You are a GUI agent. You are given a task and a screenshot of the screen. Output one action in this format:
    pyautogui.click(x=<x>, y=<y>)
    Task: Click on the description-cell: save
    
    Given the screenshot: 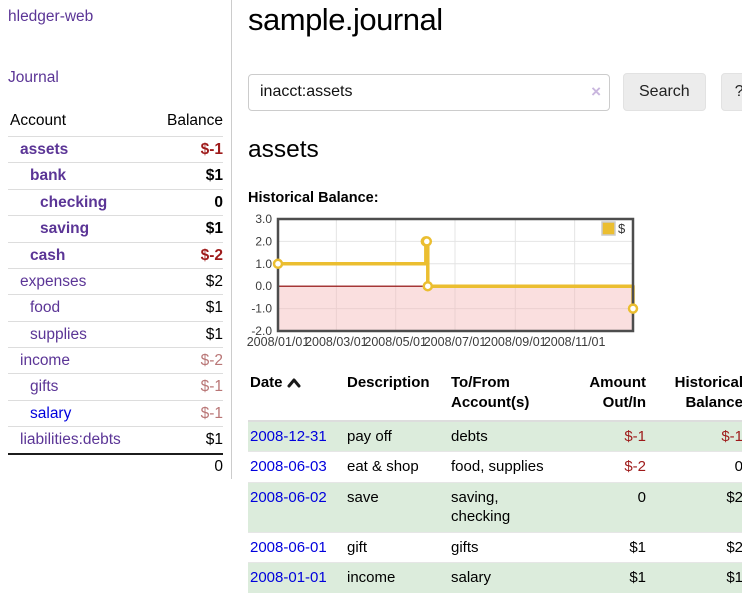 What is the action you would take?
    pyautogui.click(x=397, y=506)
    